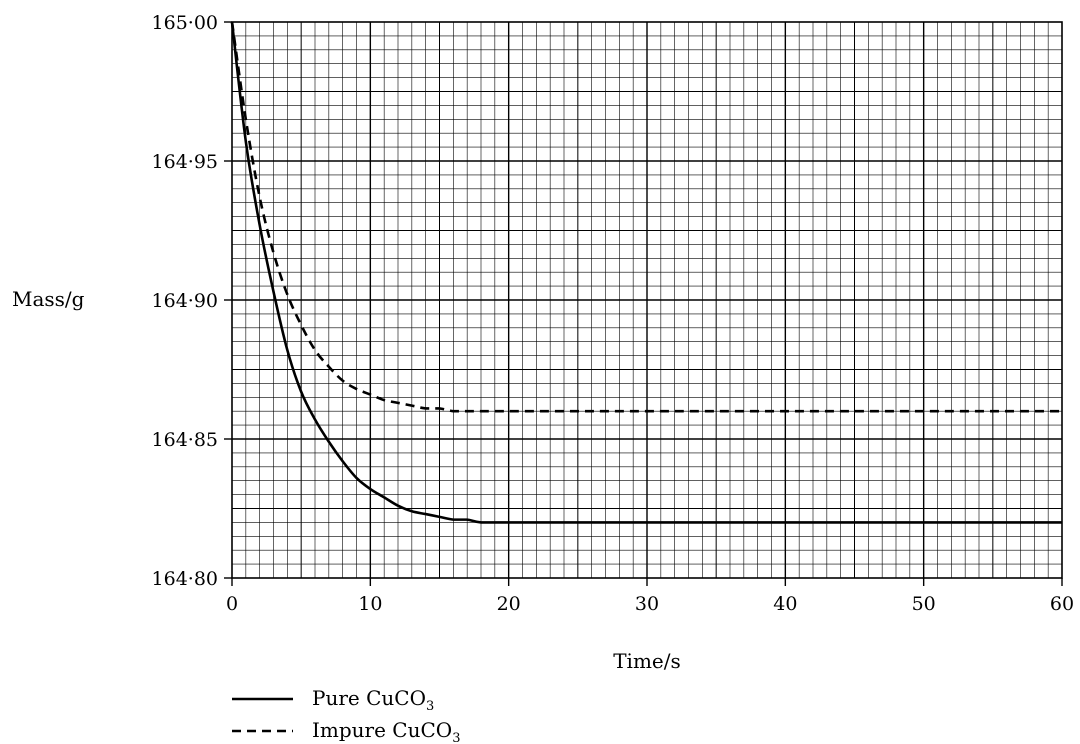 This screenshot has width=1080, height=744. Describe the element at coordinates (647, 604) in the screenshot. I see `x-tick-label: 30` at that location.